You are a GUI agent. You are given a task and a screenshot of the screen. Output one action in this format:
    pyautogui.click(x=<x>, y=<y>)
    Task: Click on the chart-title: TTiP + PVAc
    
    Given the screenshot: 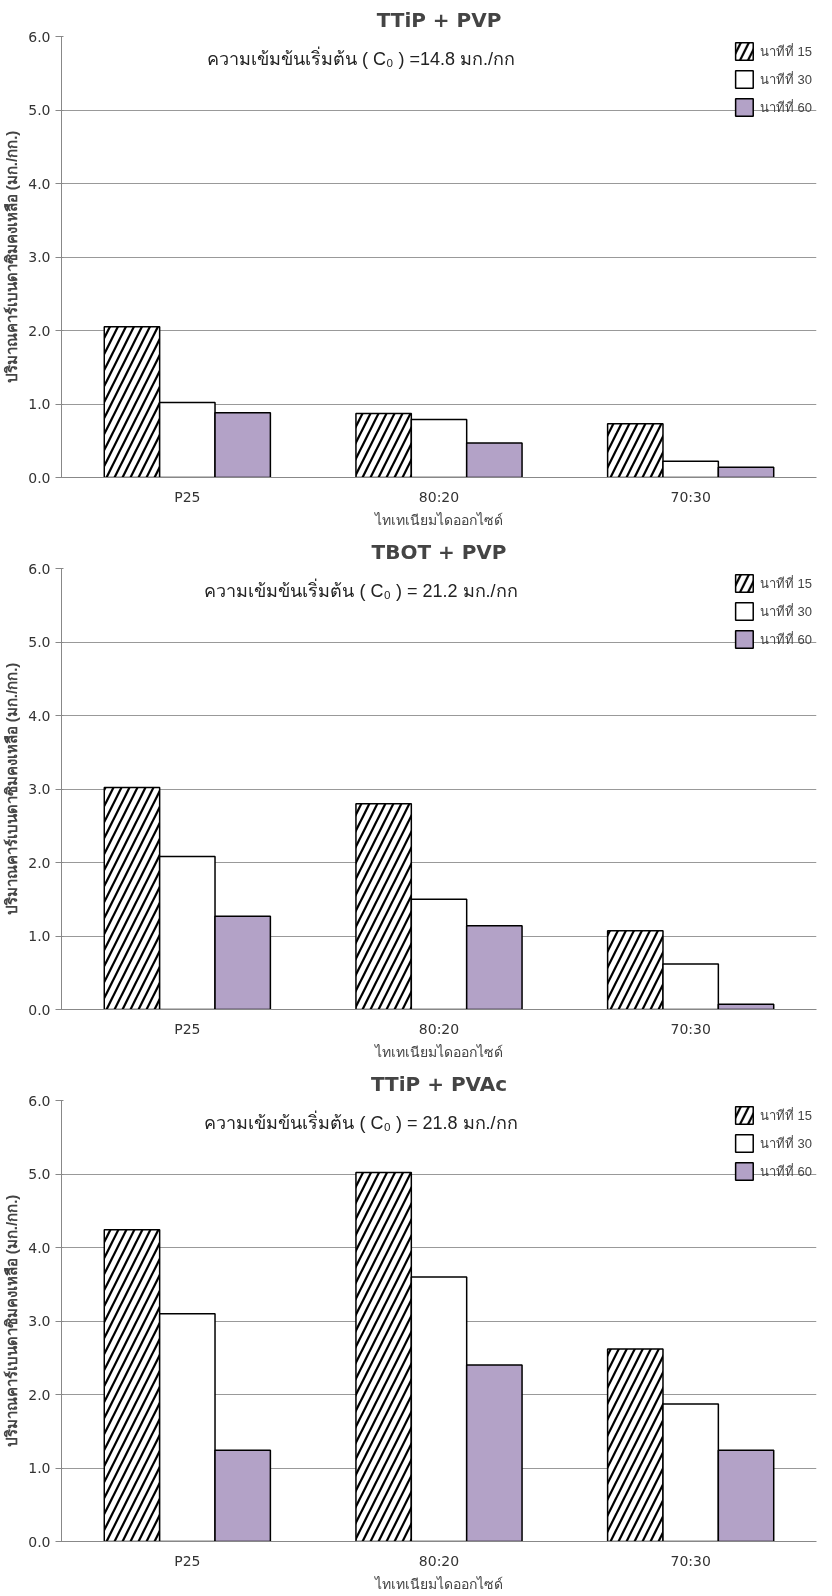 What is the action you would take?
    pyautogui.click(x=439, y=1083)
    